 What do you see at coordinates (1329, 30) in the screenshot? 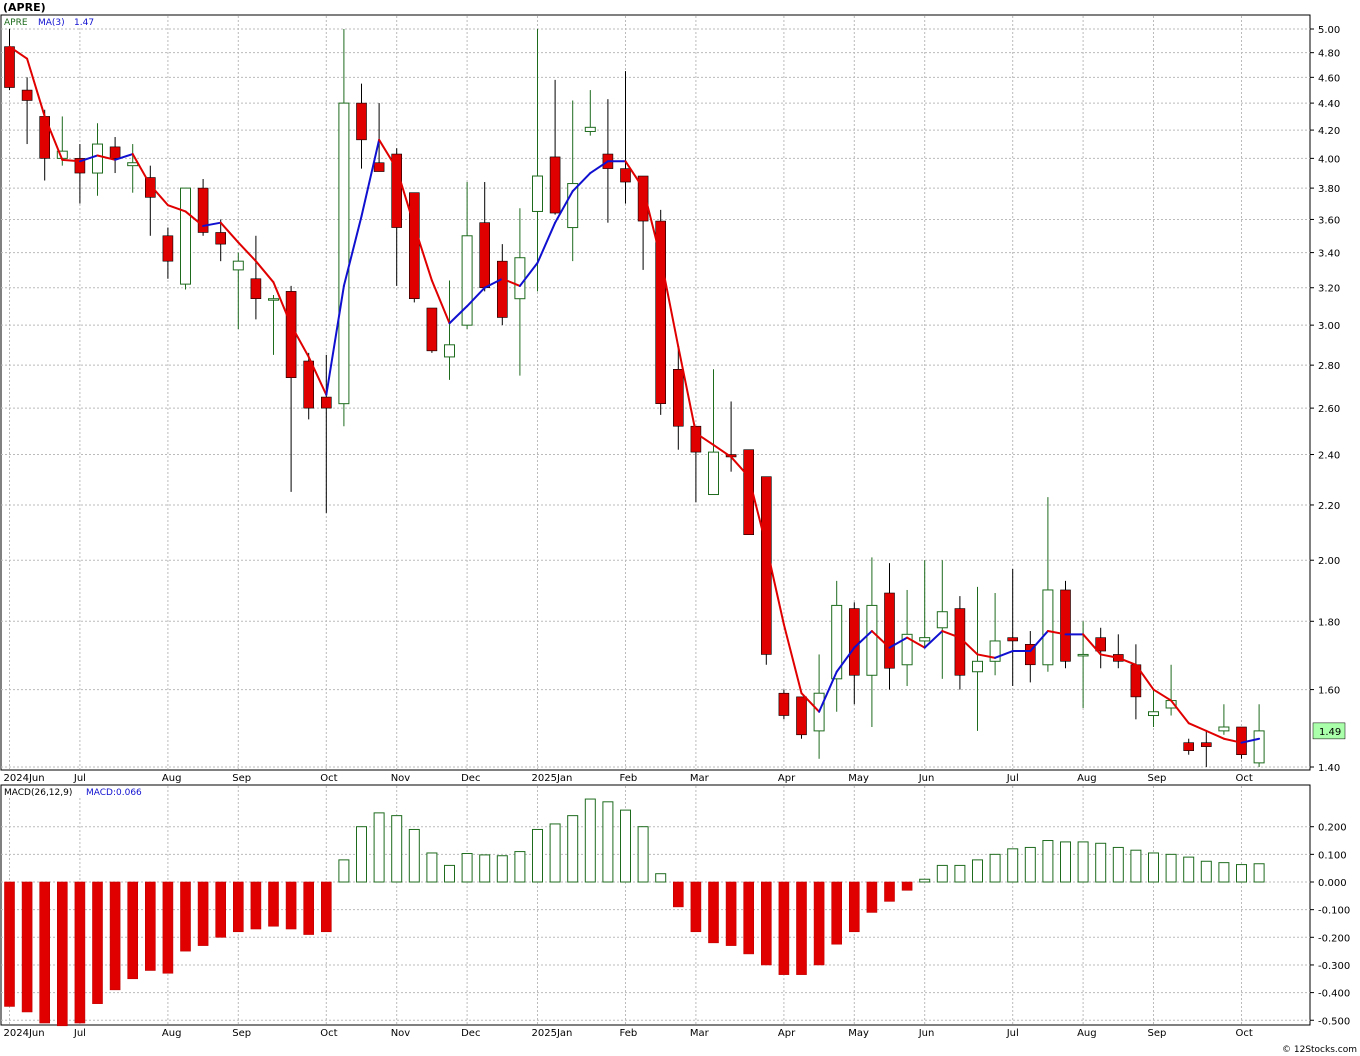
I see `price-tick-label: 5.00` at bounding box center [1329, 30].